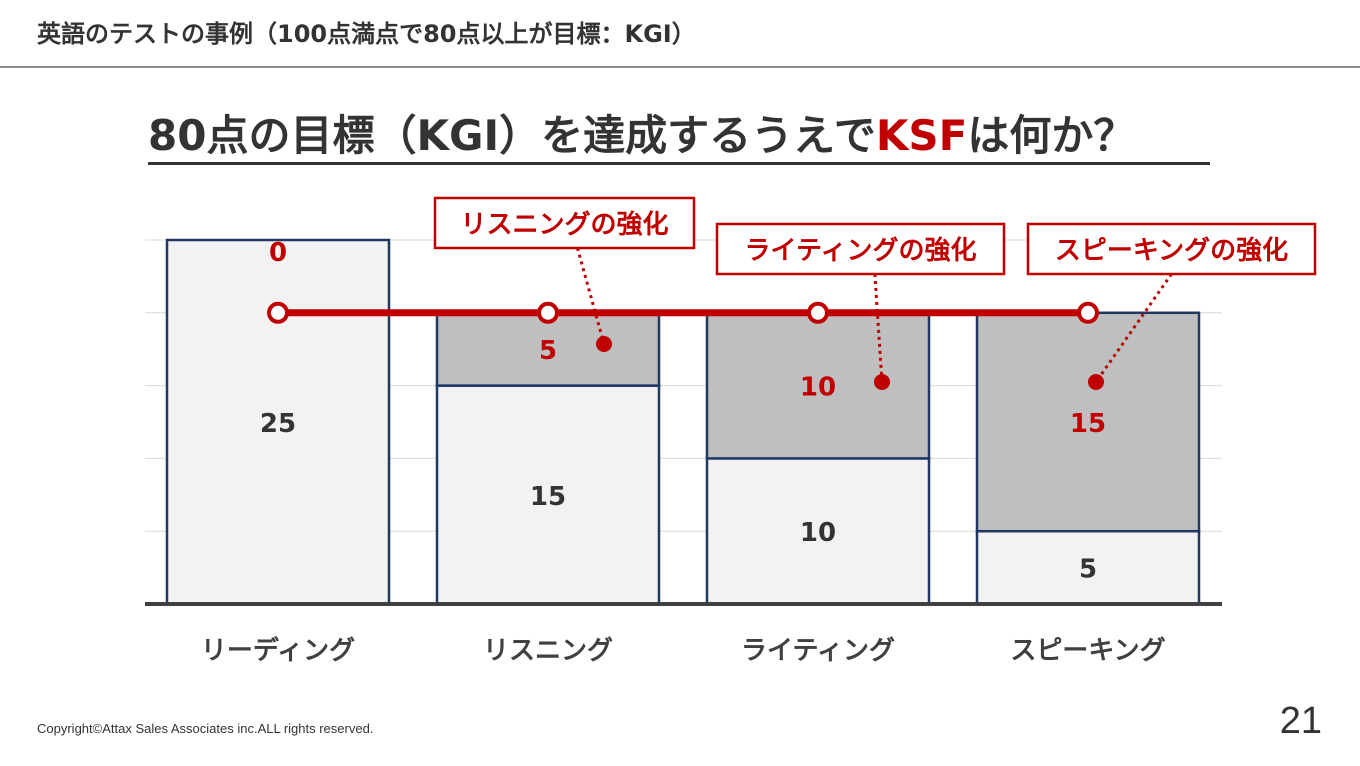  Describe the element at coordinates (278, 650) in the screenshot. I see `category-label: リーディング` at that location.